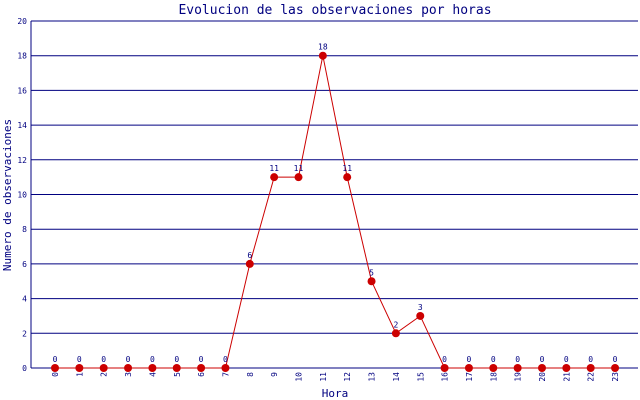 This screenshot has height=400, width=640. Describe the element at coordinates (493, 377) in the screenshot. I see `x-tick-label: 18` at that location.